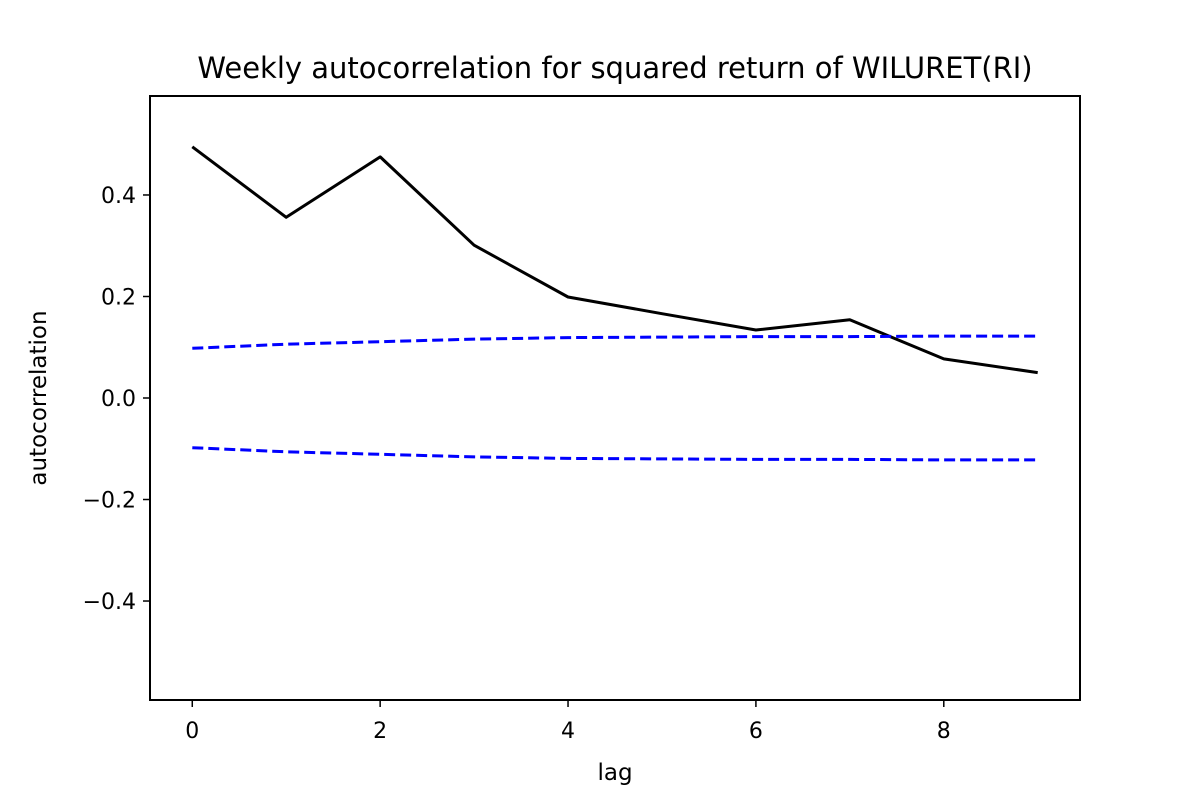 The width and height of the screenshot is (1200, 800). What do you see at coordinates (756, 731) in the screenshot?
I see `x-tick-label: 6` at bounding box center [756, 731].